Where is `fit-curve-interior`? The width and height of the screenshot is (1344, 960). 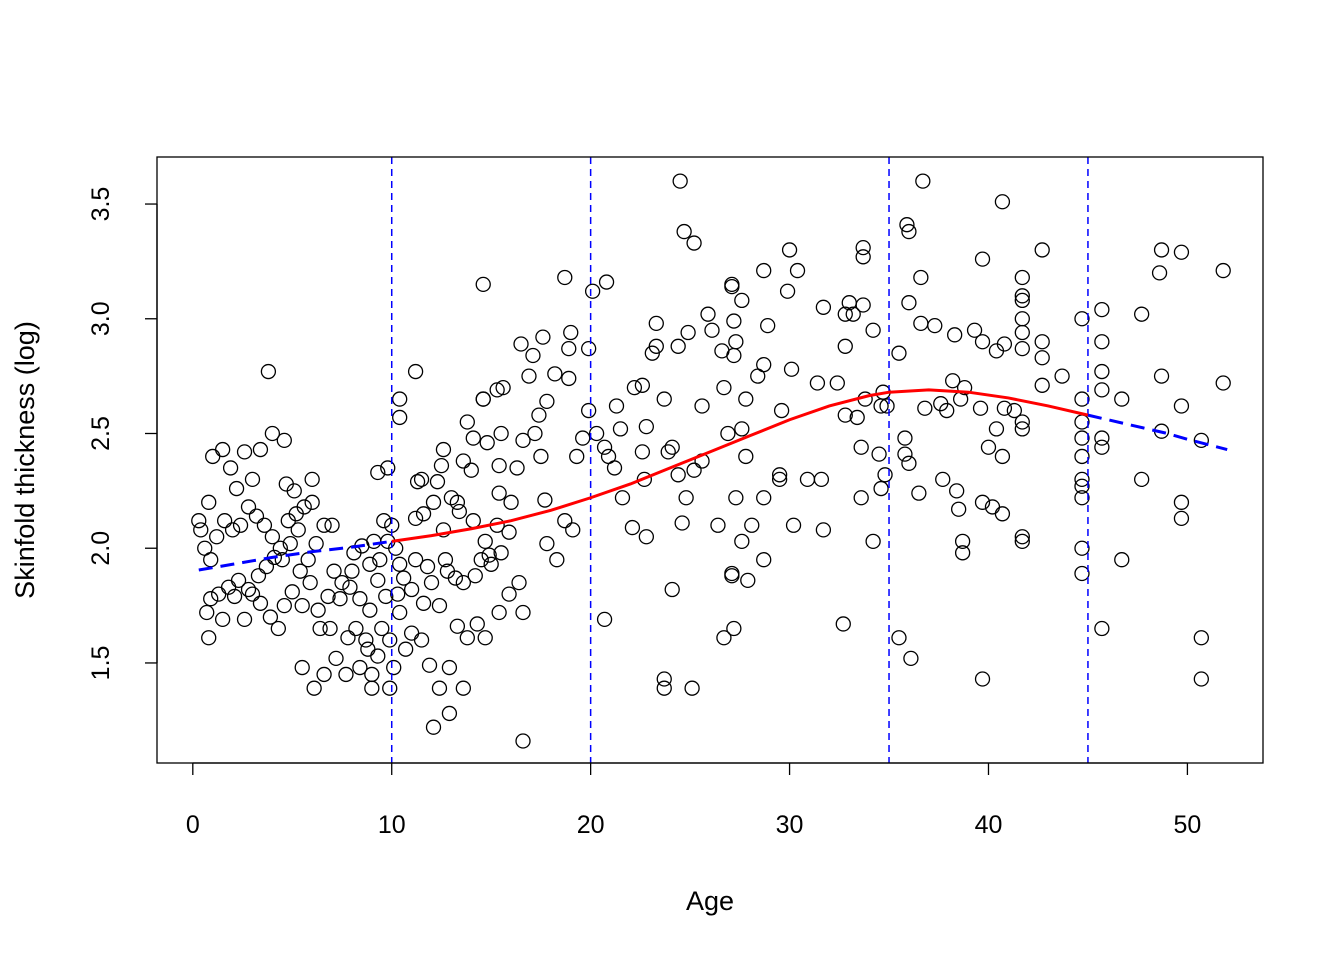
fit-curve-interior is located at coordinates (740, 465).